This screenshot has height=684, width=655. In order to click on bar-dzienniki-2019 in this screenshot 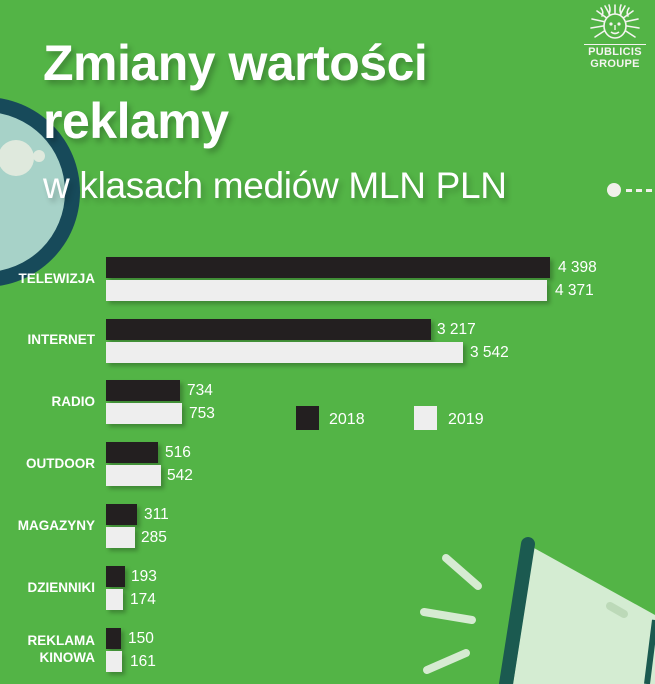, I will do `click(114, 599)`.